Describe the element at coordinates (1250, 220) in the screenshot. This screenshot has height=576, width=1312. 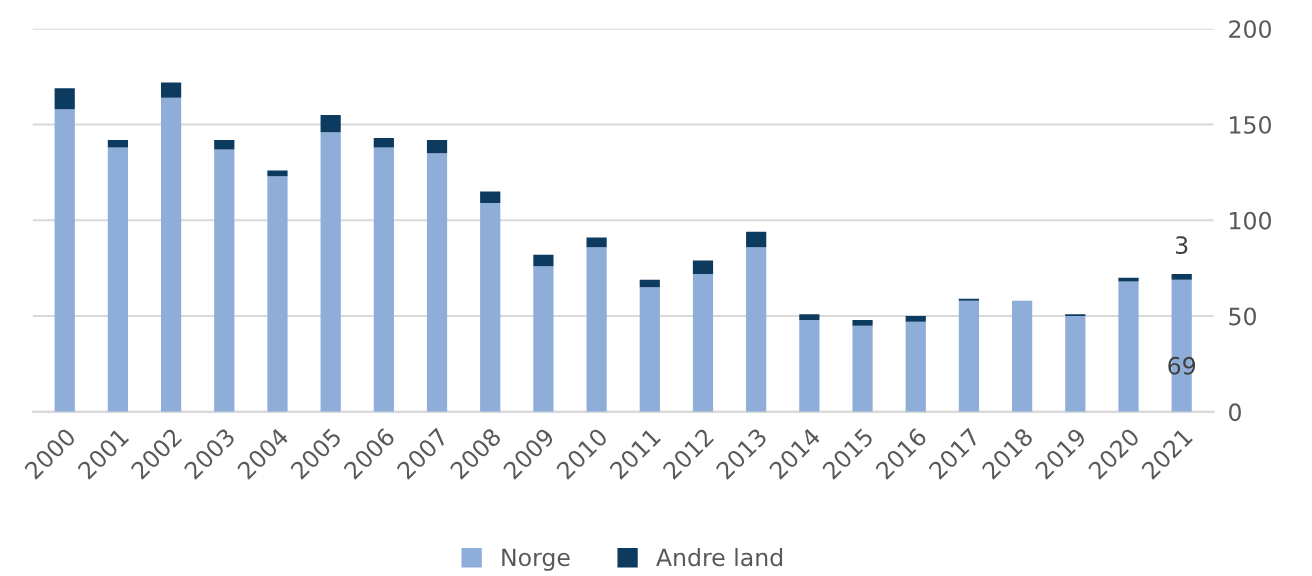
I see `y-tick-label: 100` at that location.